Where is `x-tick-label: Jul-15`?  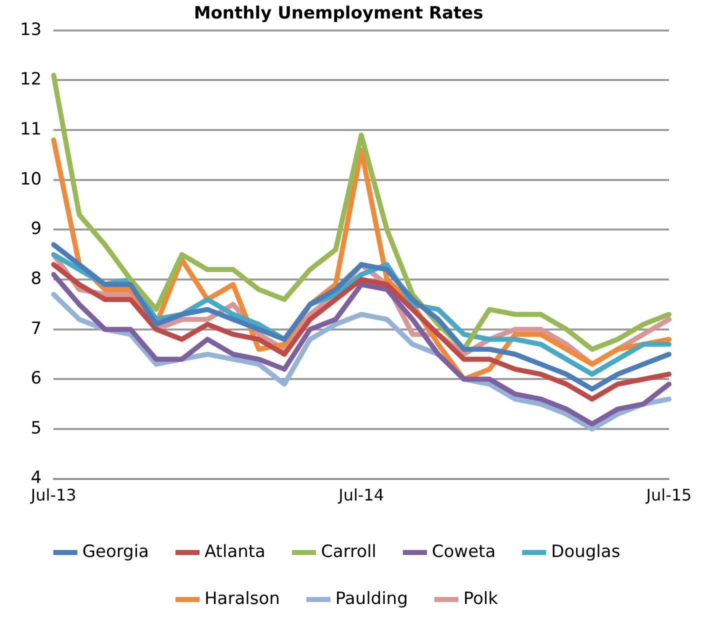 x-tick-label: Jul-15 is located at coordinates (668, 495).